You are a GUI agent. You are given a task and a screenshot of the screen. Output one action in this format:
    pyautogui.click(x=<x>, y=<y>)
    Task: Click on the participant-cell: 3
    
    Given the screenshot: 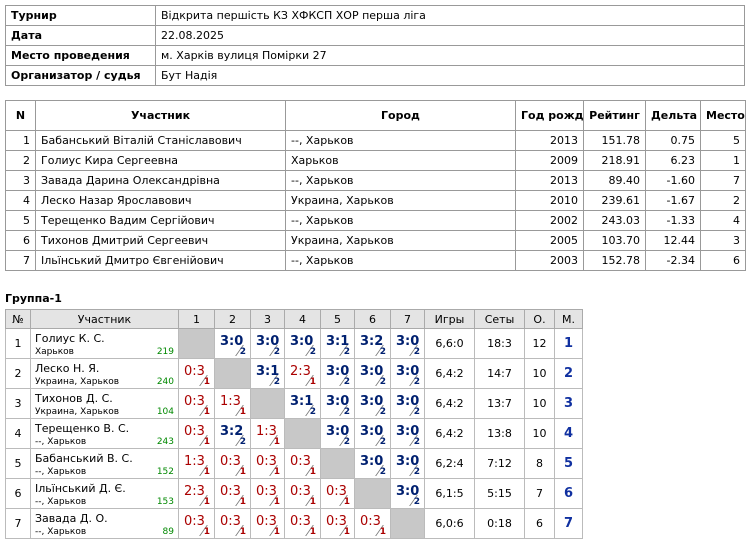 What is the action you would take?
    pyautogui.click(x=723, y=240)
    